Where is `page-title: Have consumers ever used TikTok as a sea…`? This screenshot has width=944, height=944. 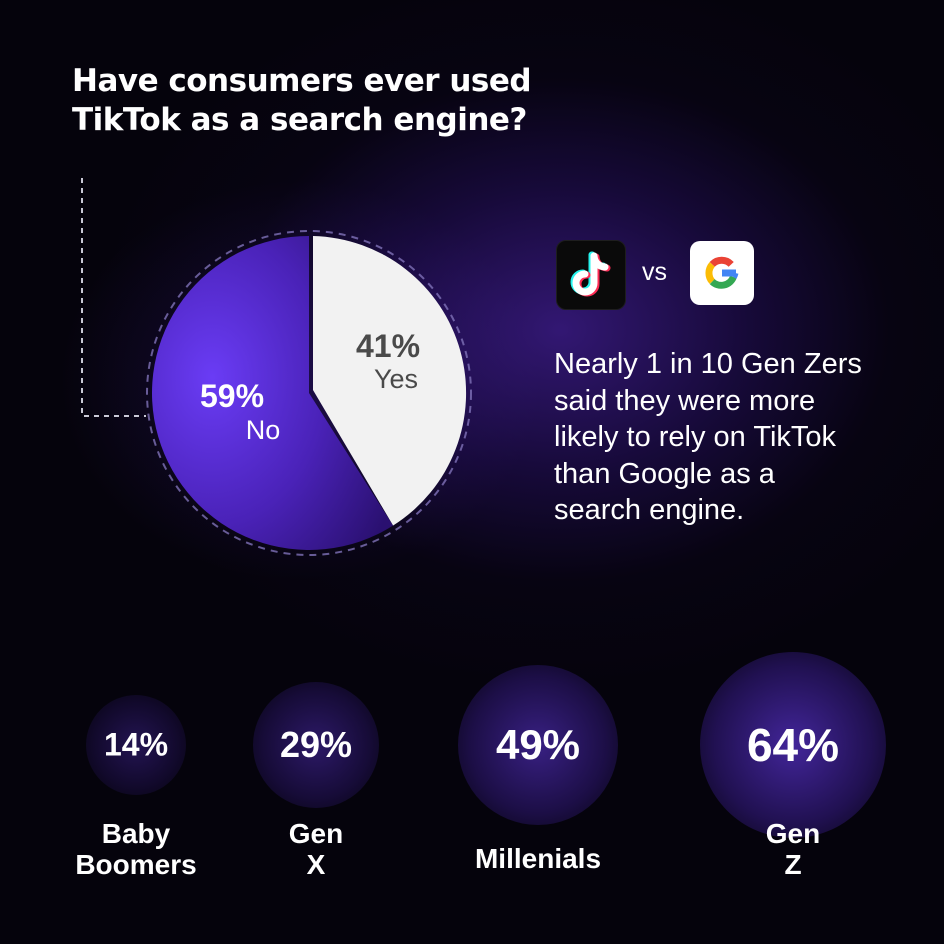 page-title: Have consumers ever used TikTok as a sea… is located at coordinates (372, 101).